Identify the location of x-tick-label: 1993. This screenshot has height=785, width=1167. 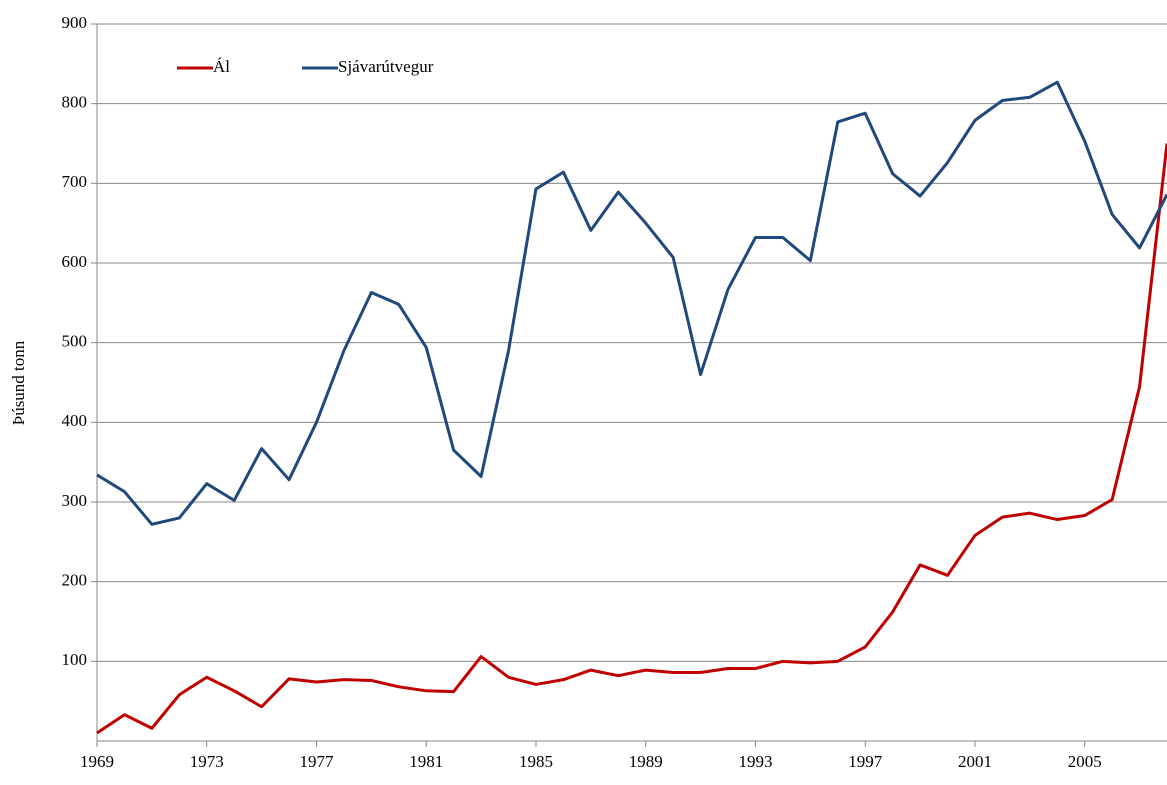
(755, 761).